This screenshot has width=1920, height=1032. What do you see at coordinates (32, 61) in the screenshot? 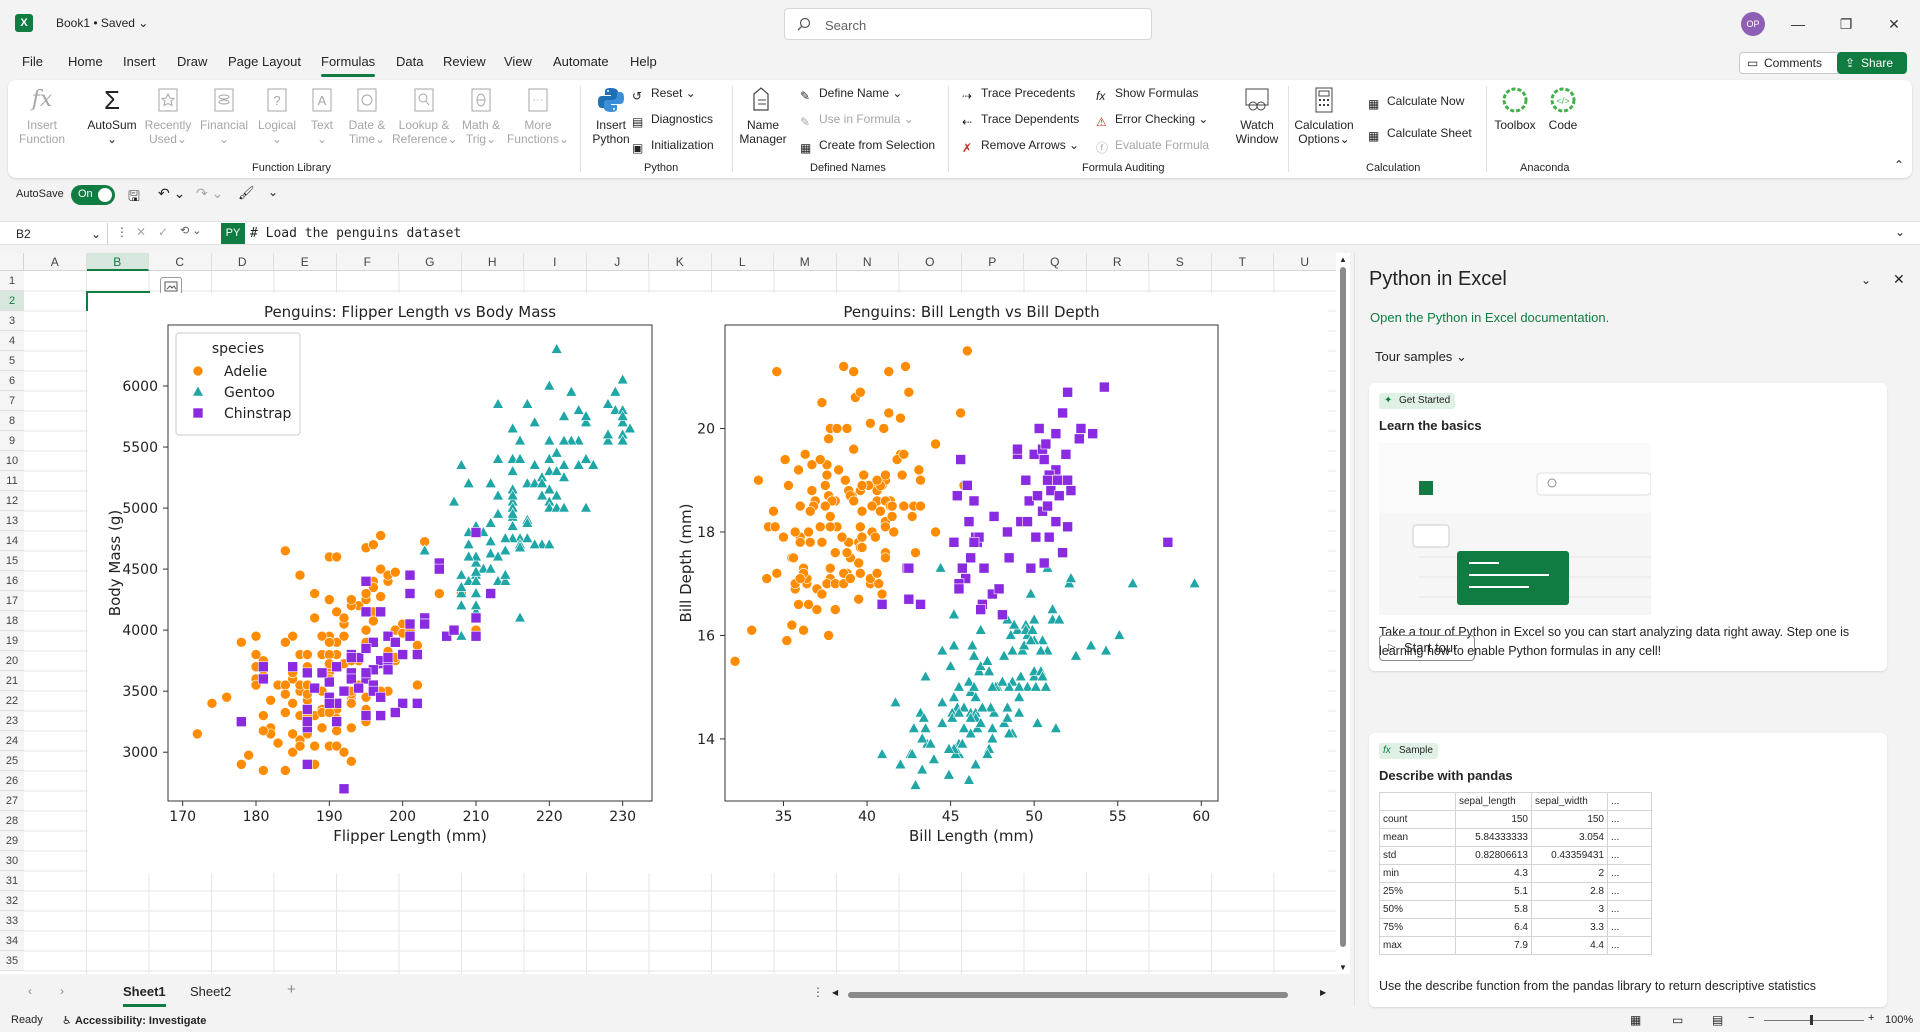
I see `tab-file: File` at bounding box center [32, 61].